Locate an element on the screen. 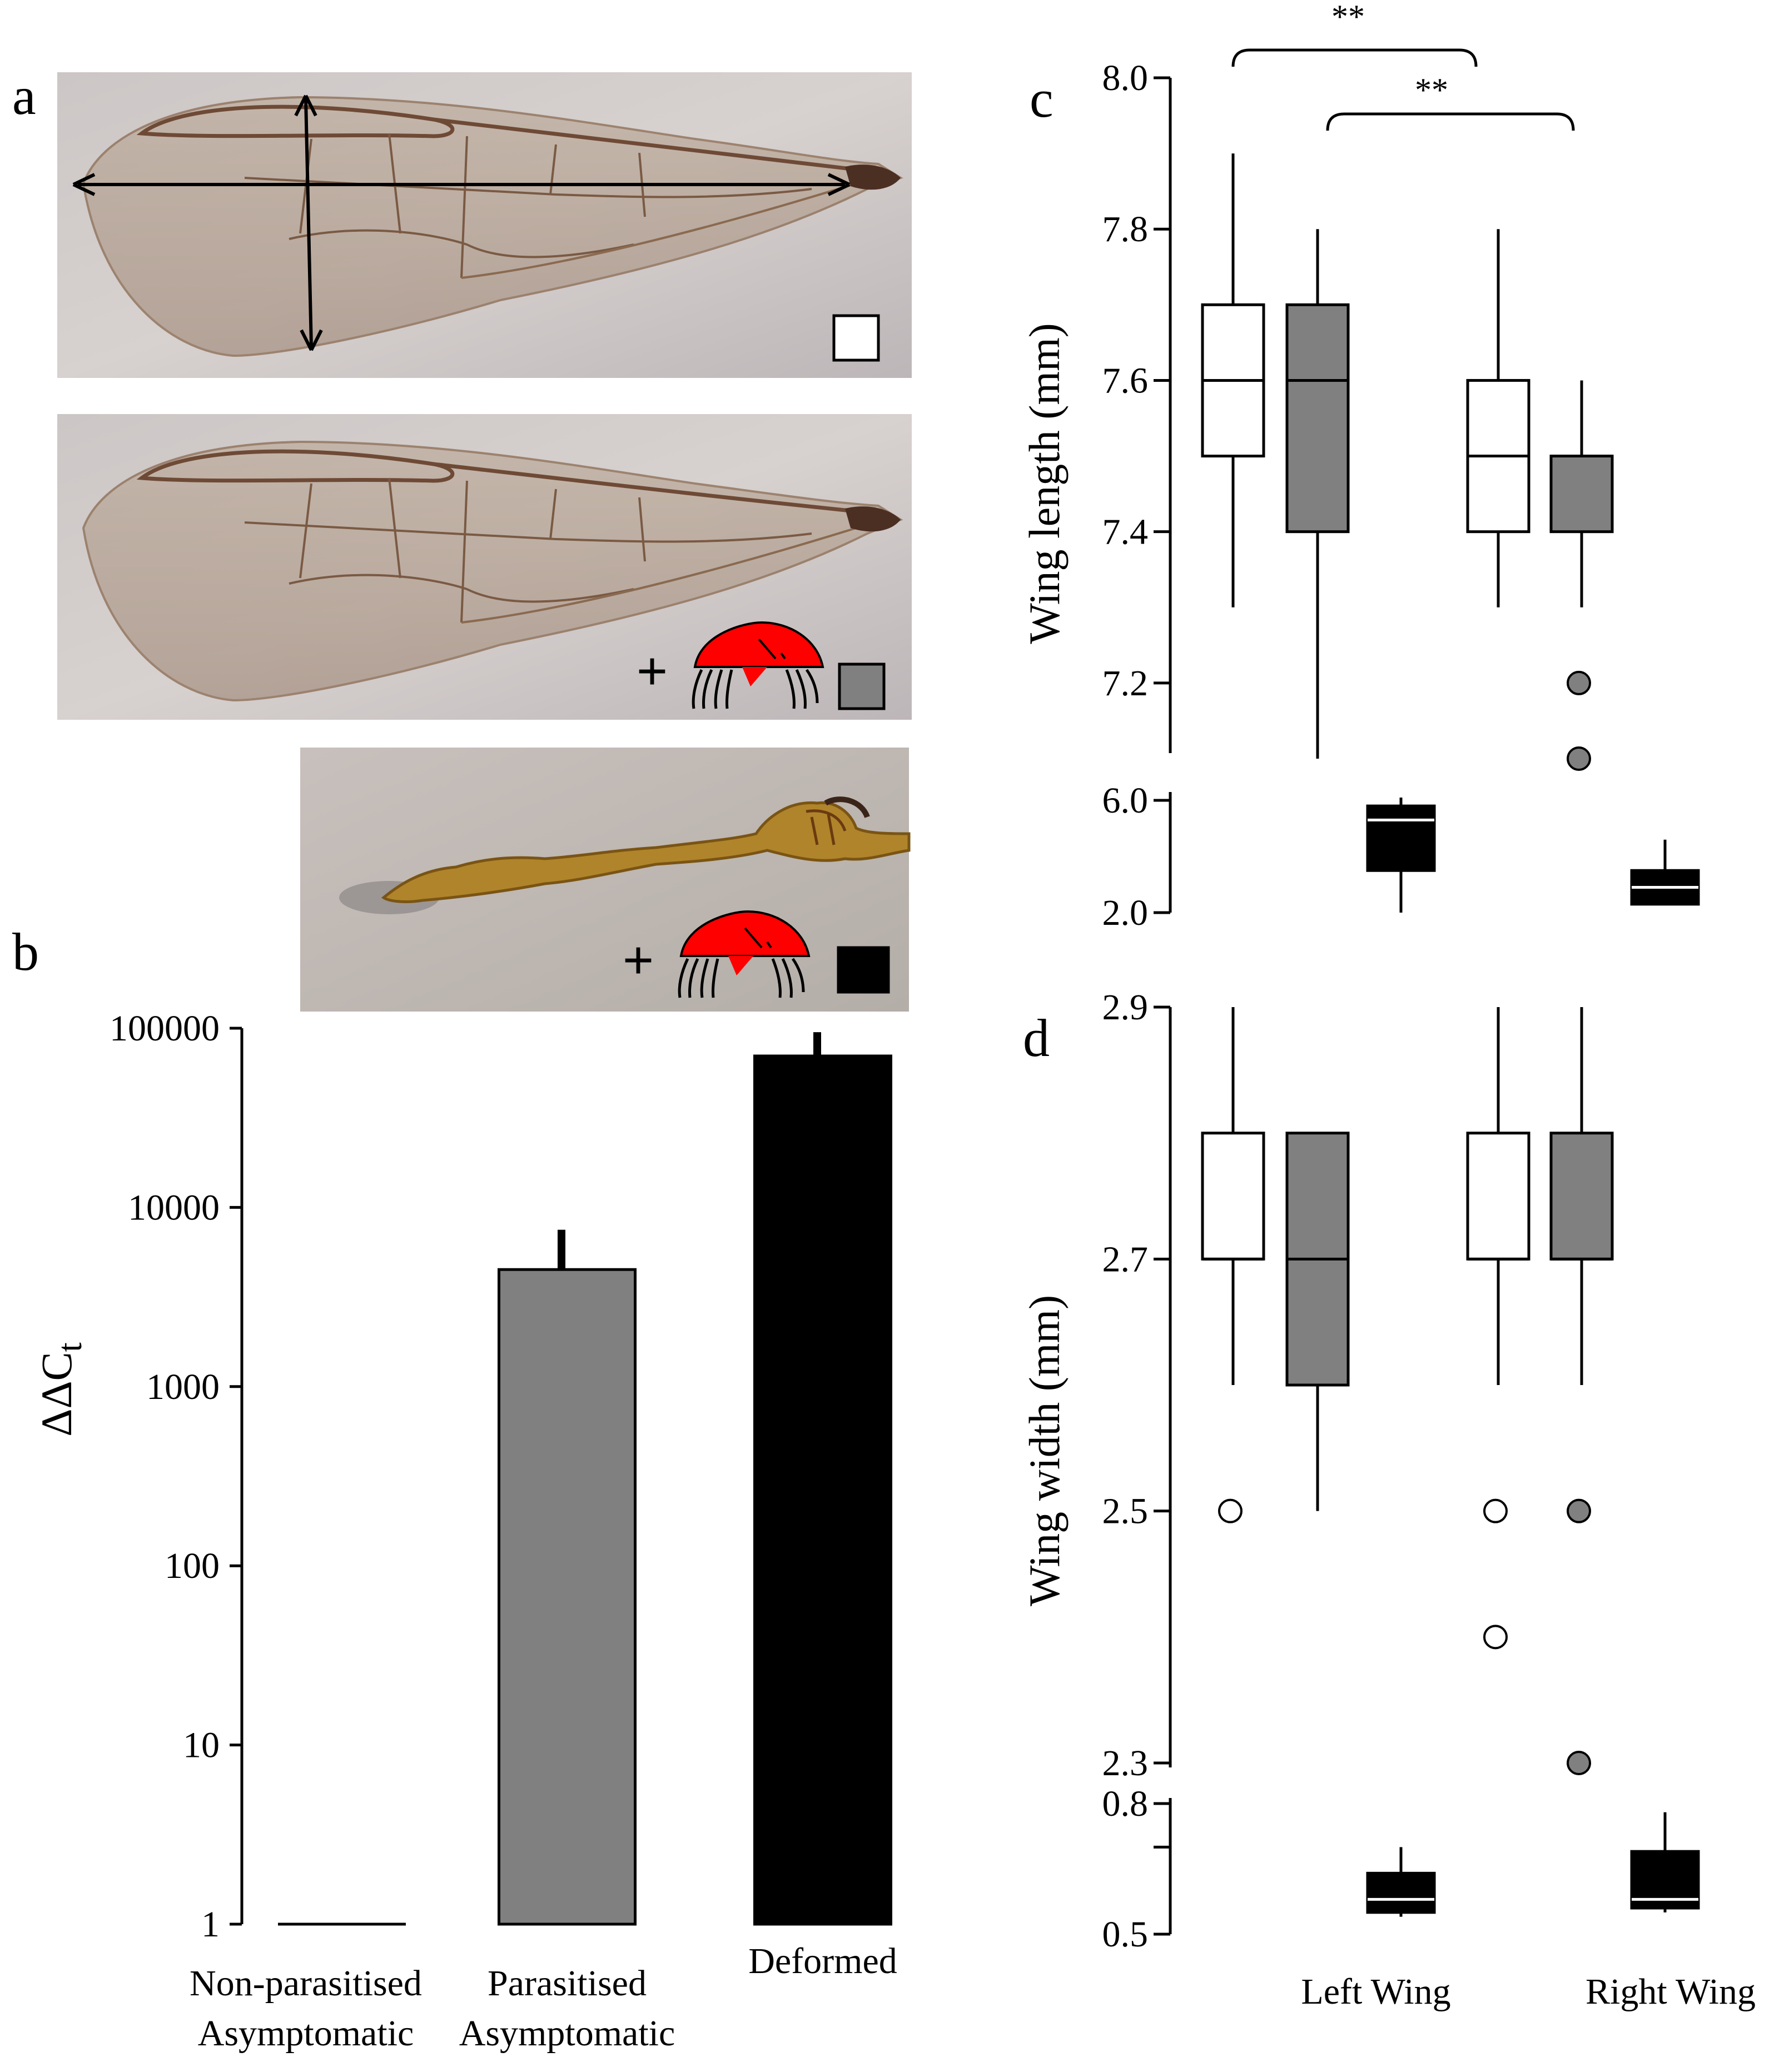 The image size is (1784, 2072). upper-y-tick-label: 7.4 is located at coordinates (1125, 532).